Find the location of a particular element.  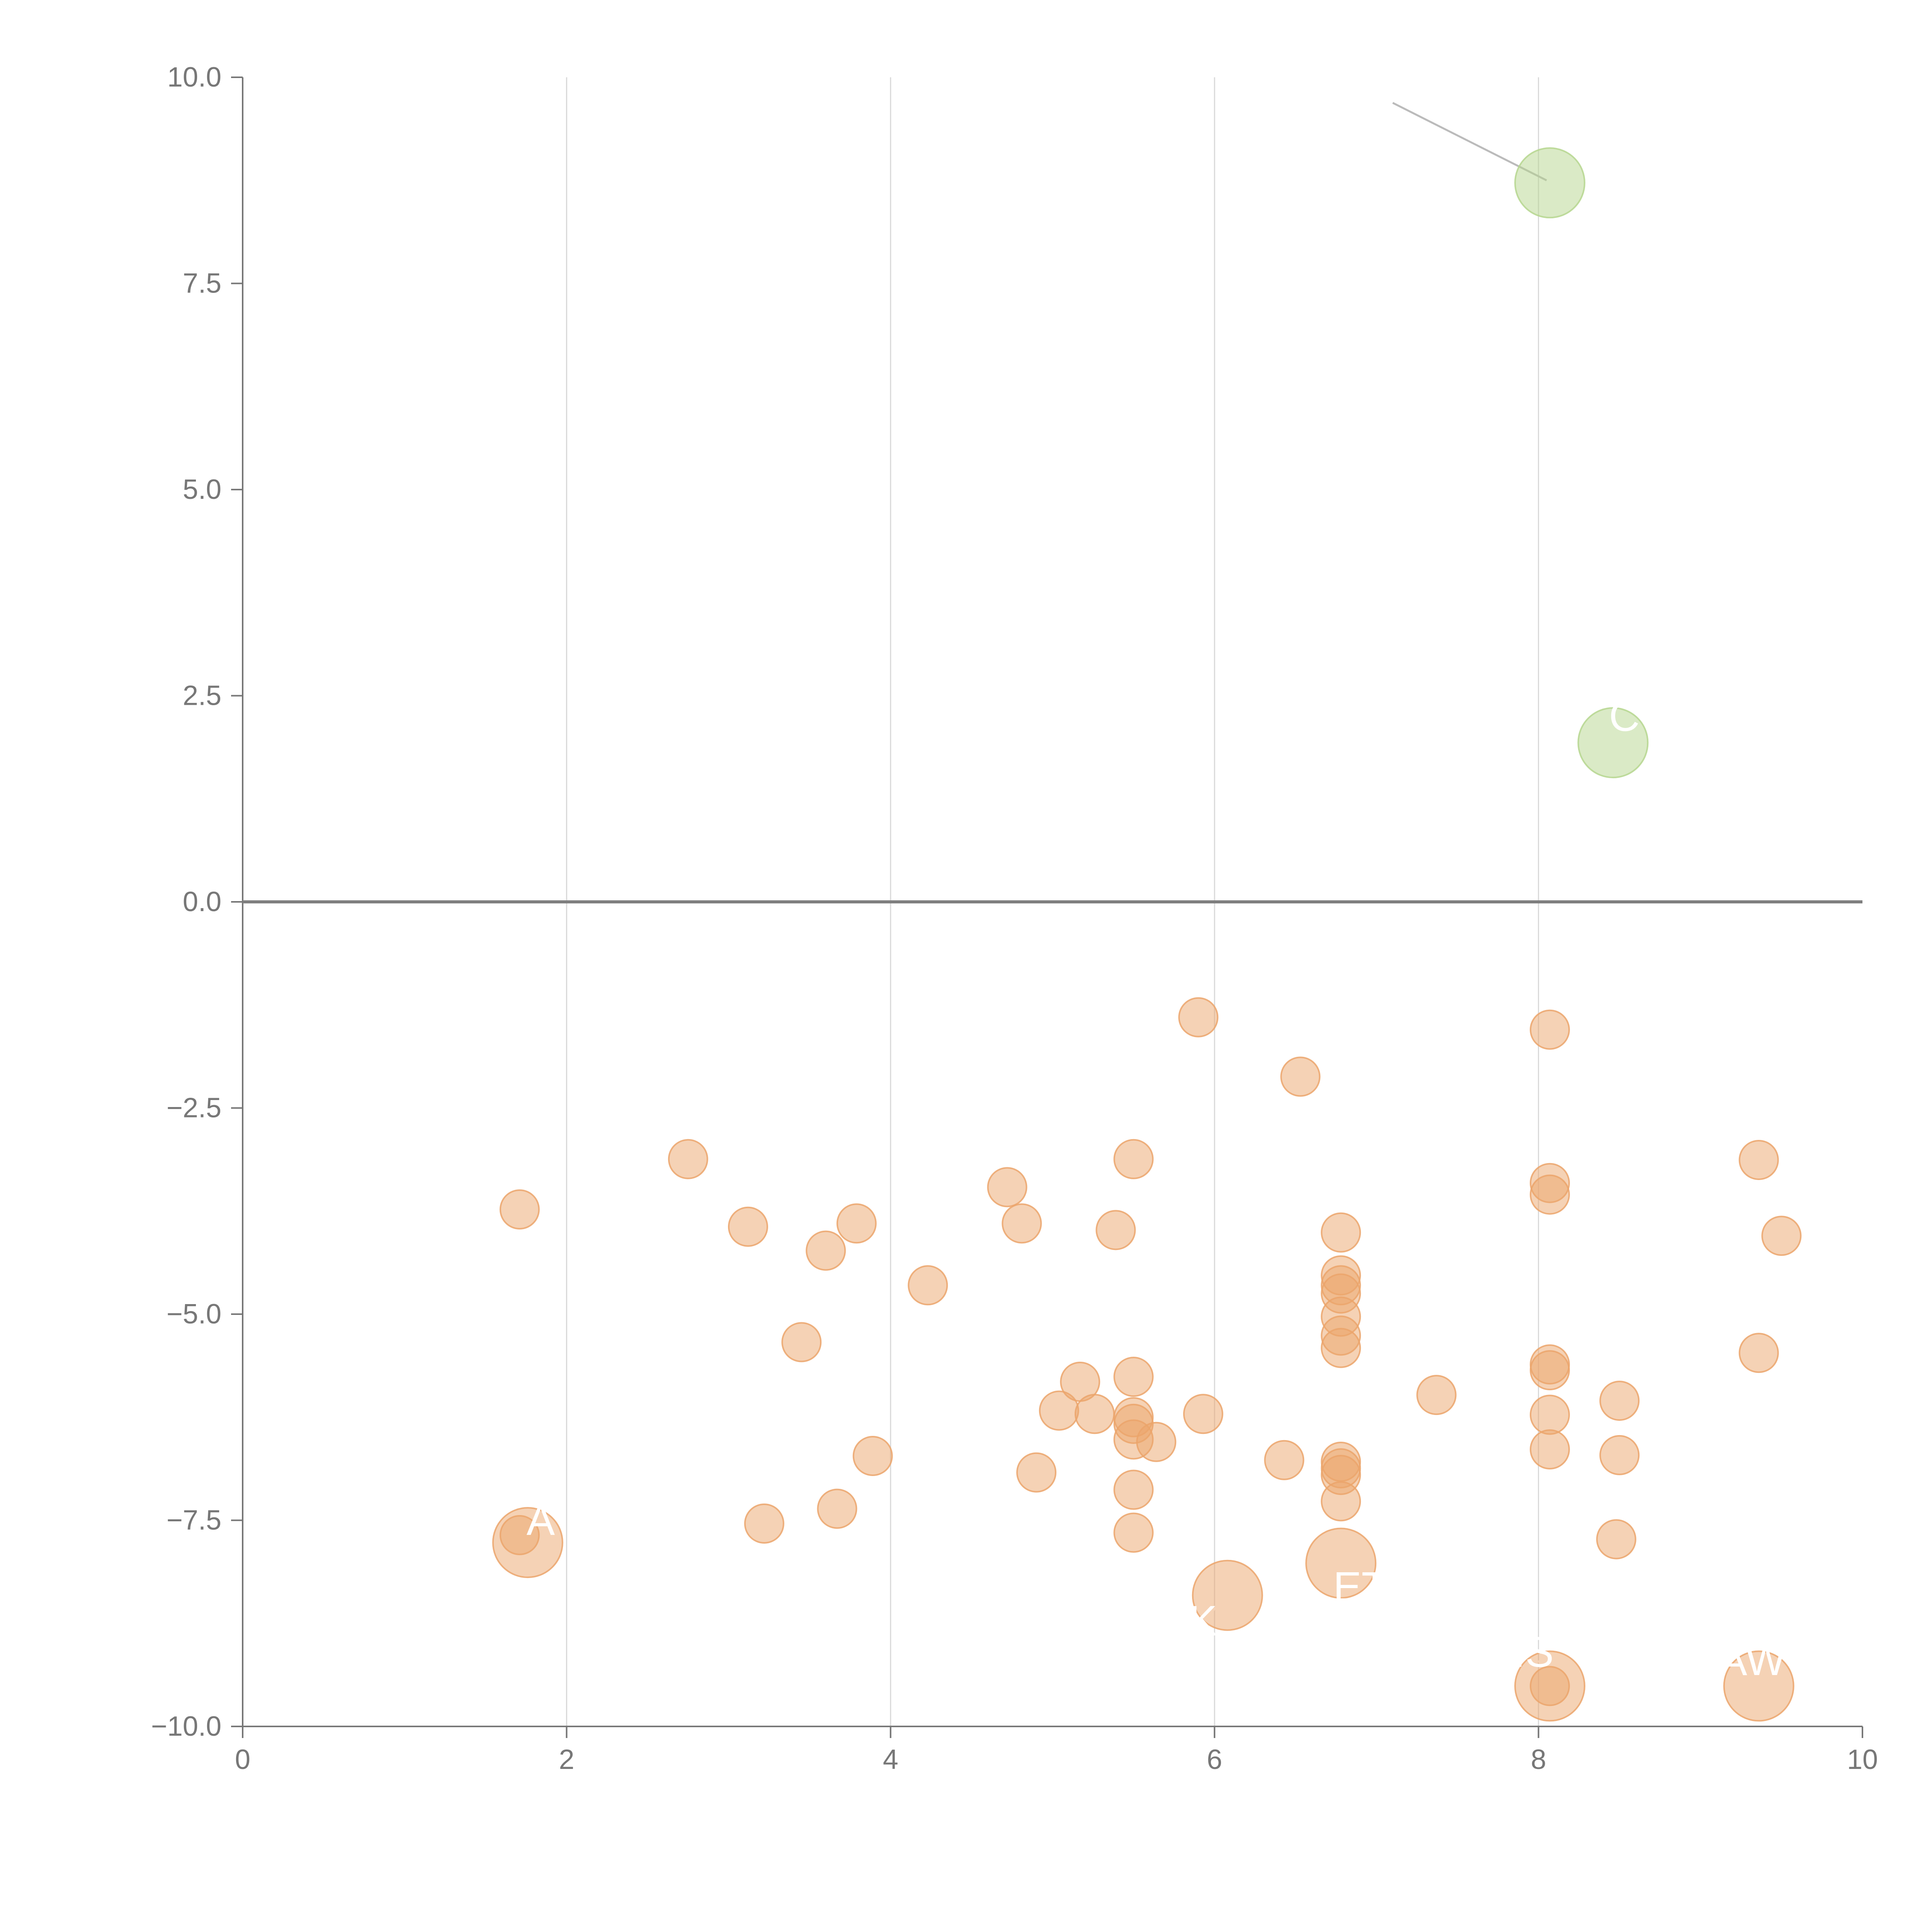

x-tick-label: 0 is located at coordinates (243, 1759).